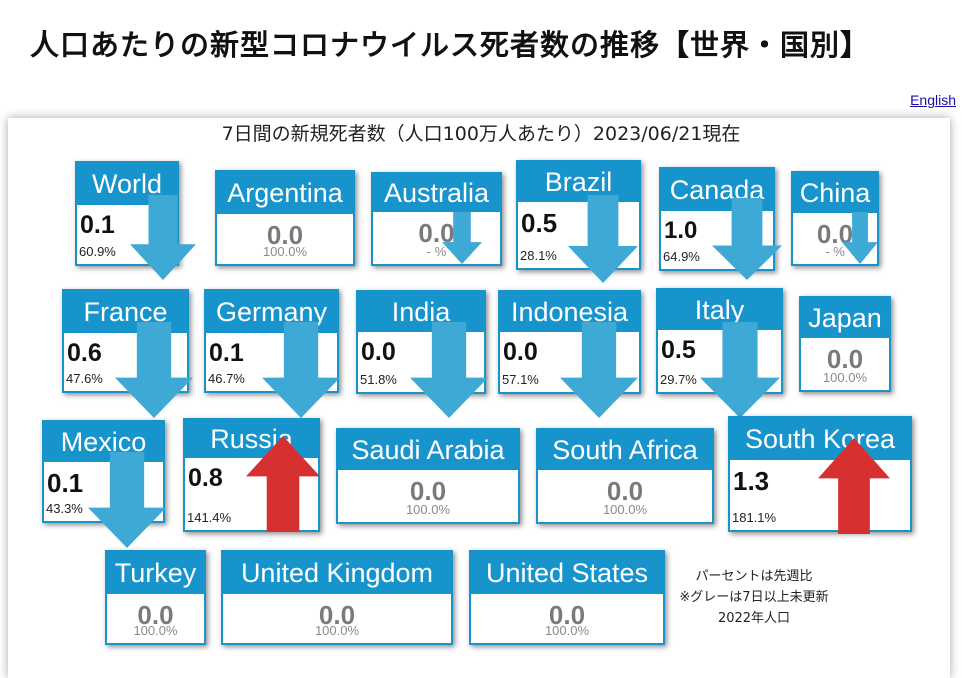 The width and height of the screenshot is (962, 678). What do you see at coordinates (209, 517) in the screenshot?
I see `week-change-percent: 141.4%` at bounding box center [209, 517].